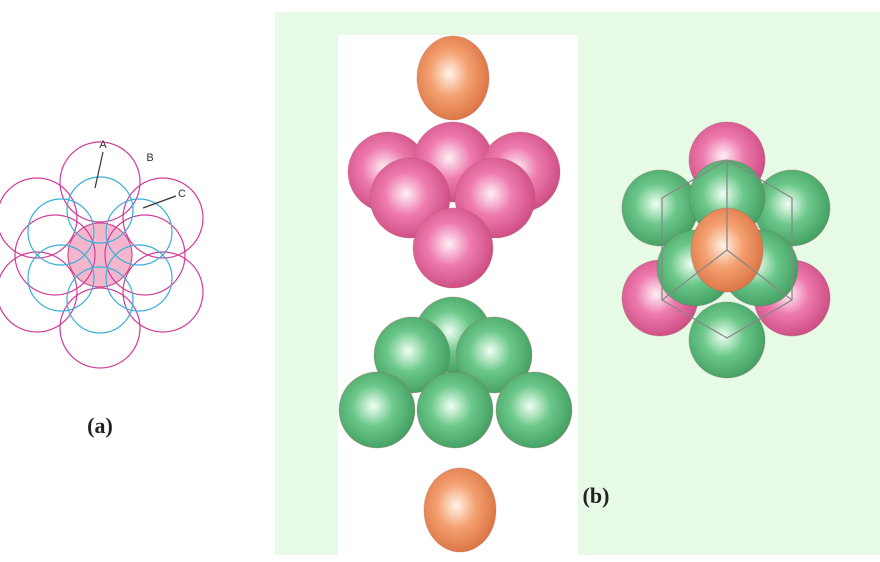 The height and width of the screenshot is (562, 880). What do you see at coordinates (727, 249) in the screenshot?
I see `hexagon-lines` at bounding box center [727, 249].